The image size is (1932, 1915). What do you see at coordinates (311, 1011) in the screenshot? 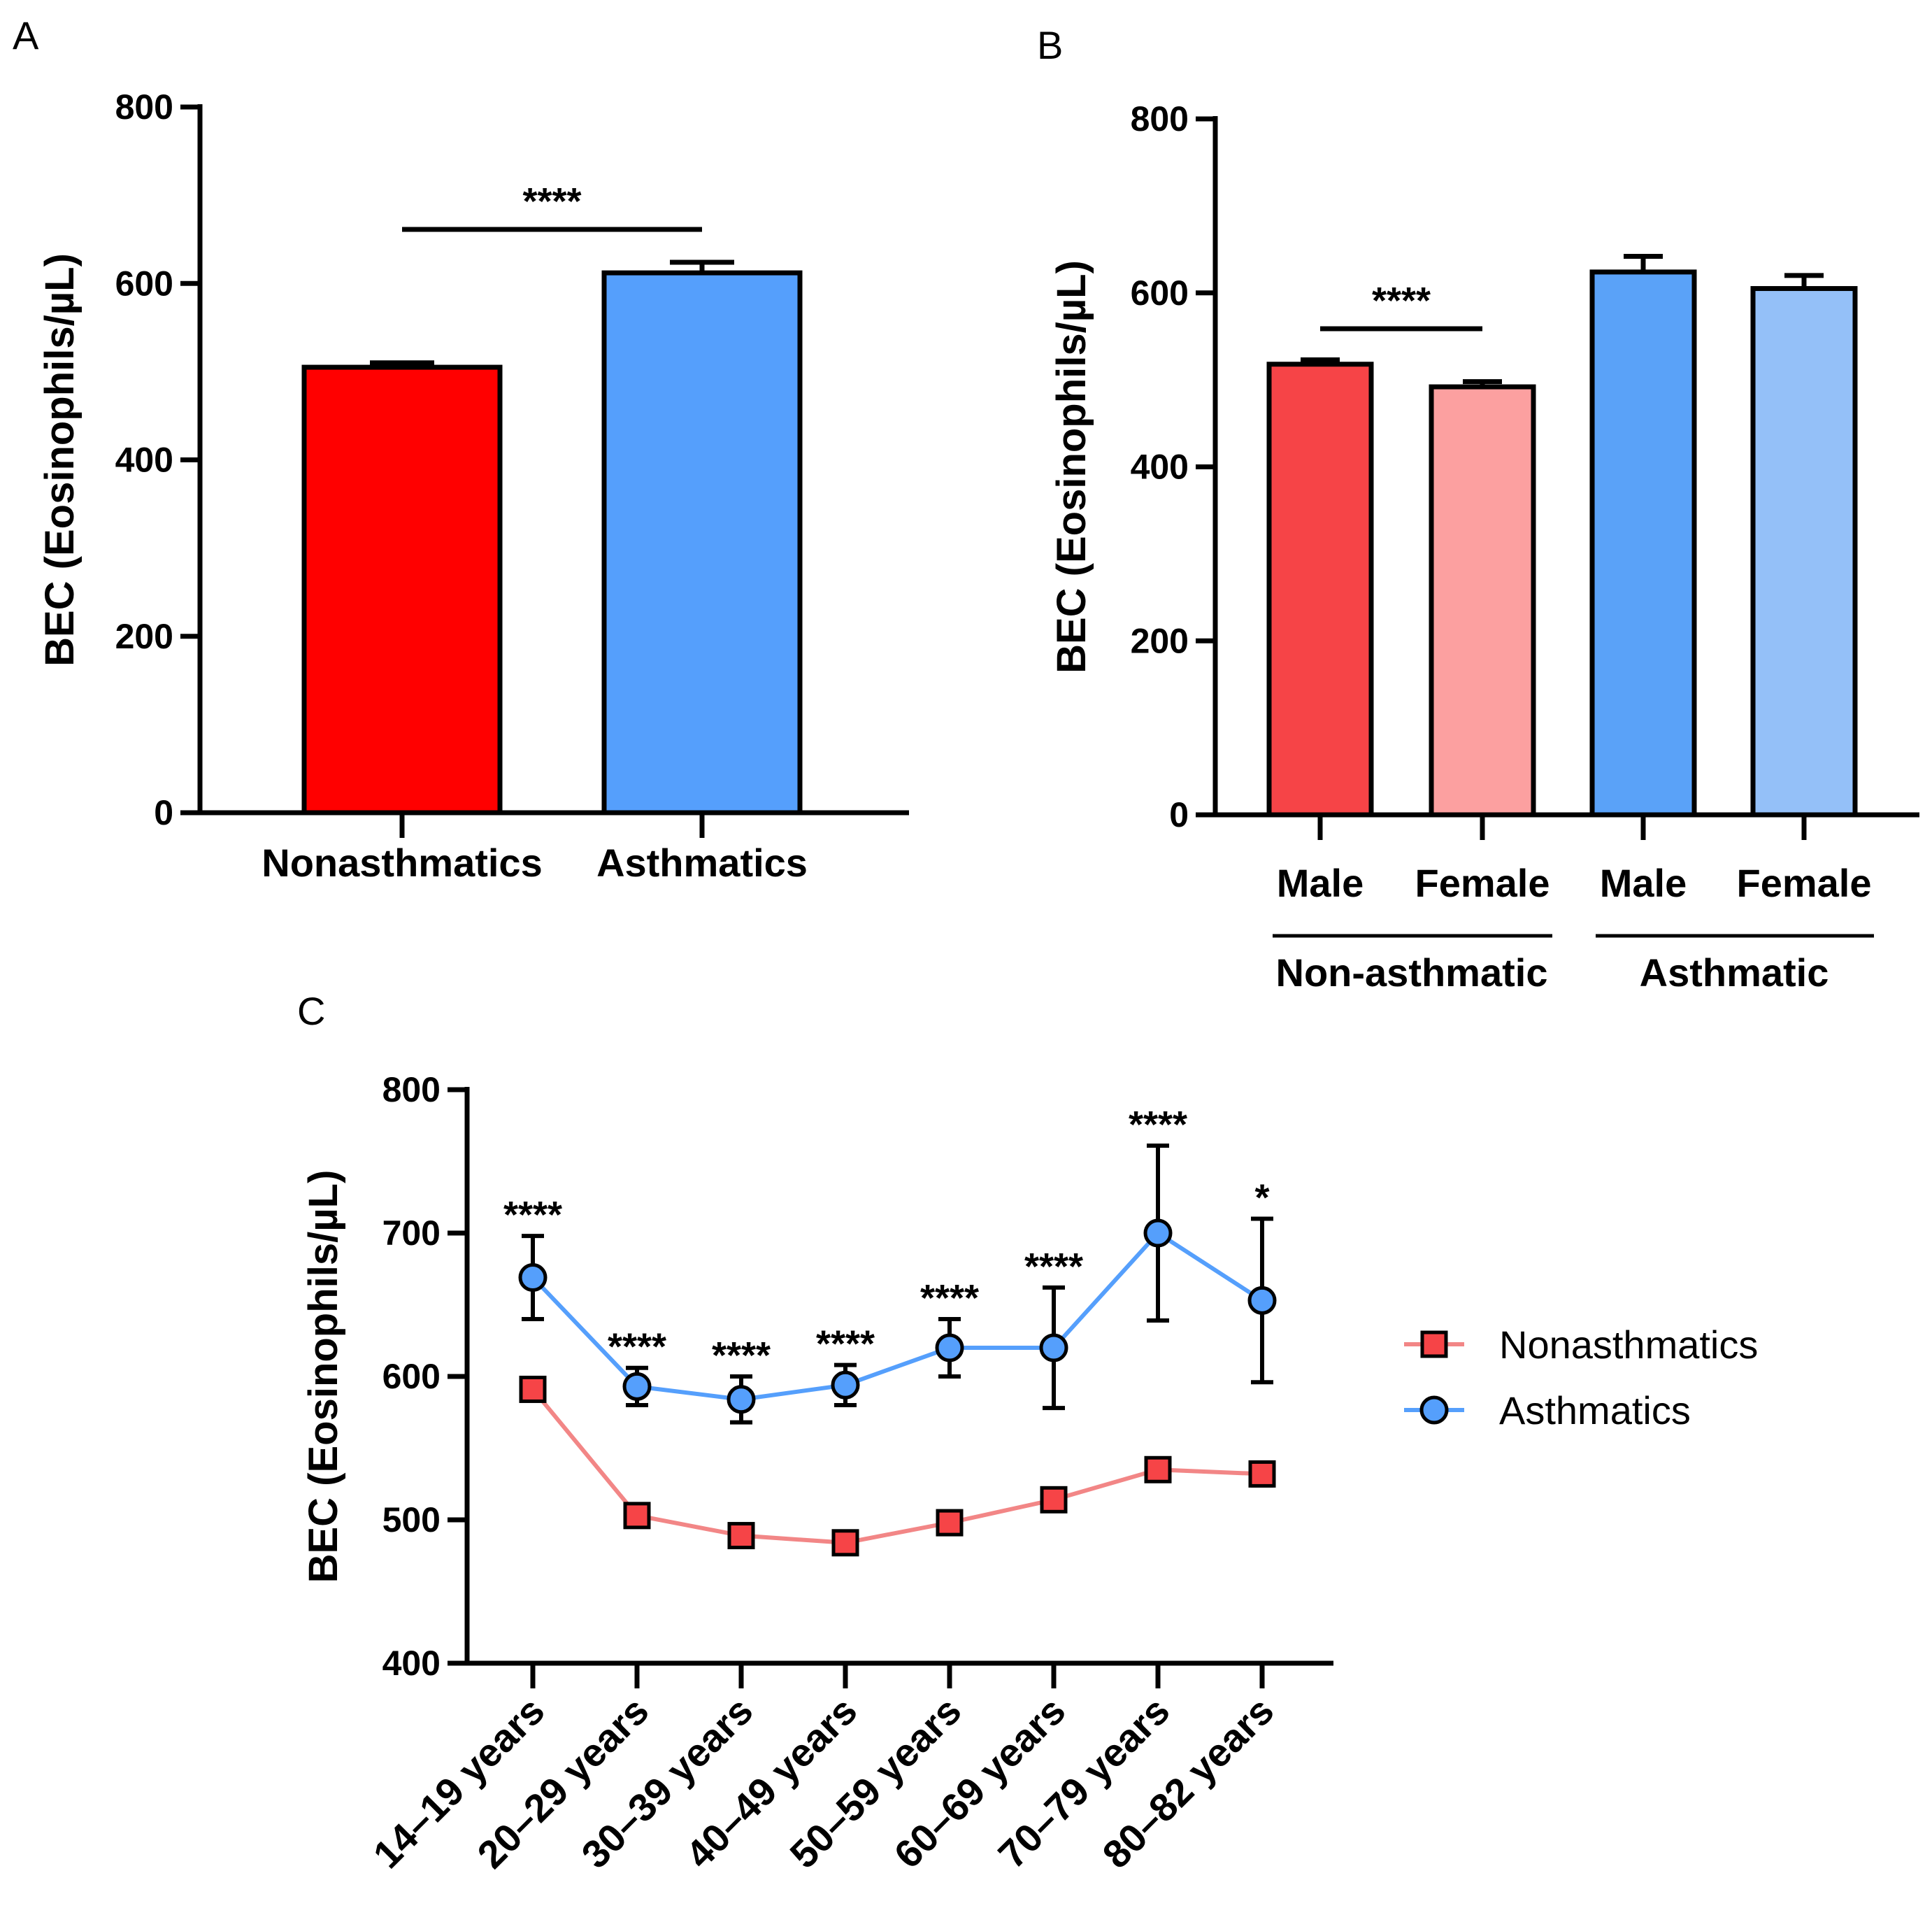
I see `panel-label-c: C` at bounding box center [311, 1011].